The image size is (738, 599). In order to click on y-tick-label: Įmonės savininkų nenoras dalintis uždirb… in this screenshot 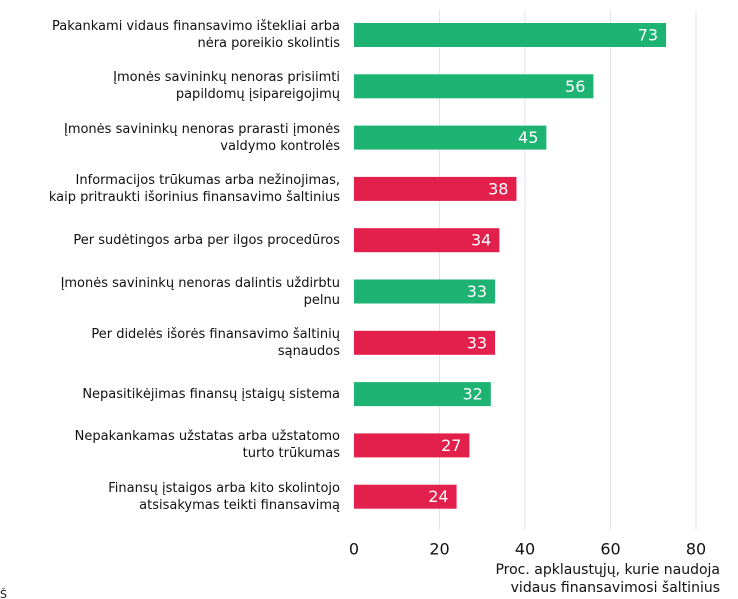, I will do `click(200, 291)`.